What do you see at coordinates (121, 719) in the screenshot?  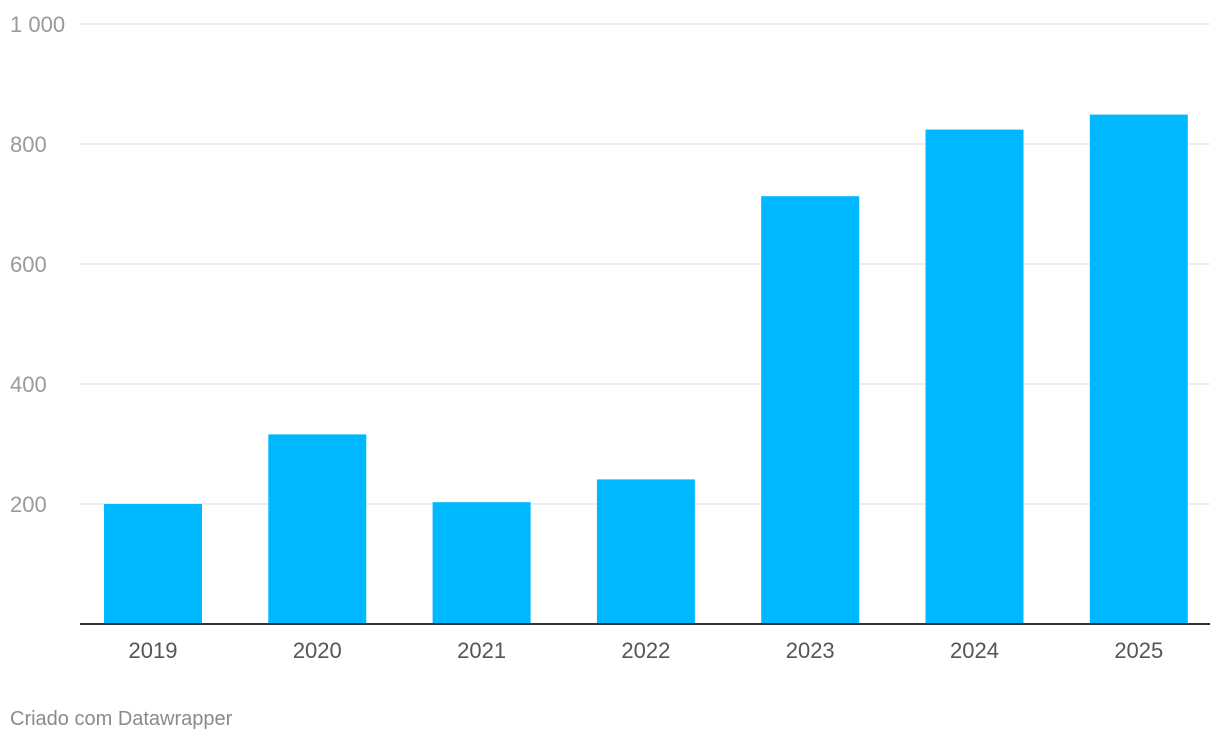 I see `credit-footer: Criado com Datawrapper` at bounding box center [121, 719].